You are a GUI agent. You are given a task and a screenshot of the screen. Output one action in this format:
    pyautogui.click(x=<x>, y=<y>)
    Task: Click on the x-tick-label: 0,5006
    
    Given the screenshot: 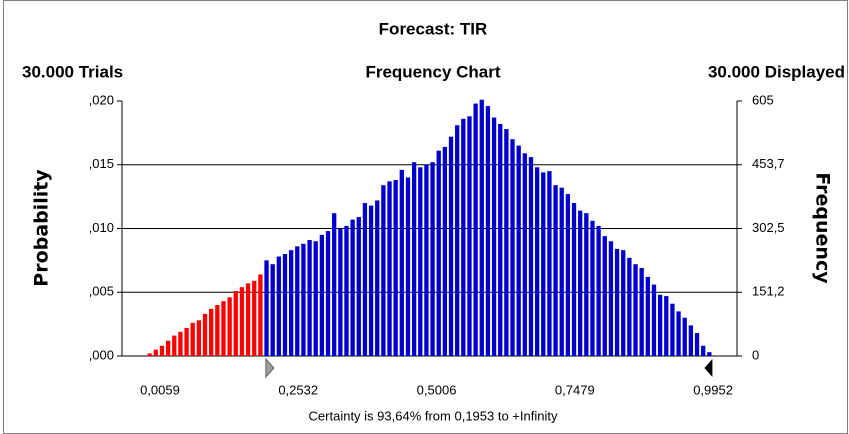 What is the action you would take?
    pyautogui.click(x=437, y=389)
    